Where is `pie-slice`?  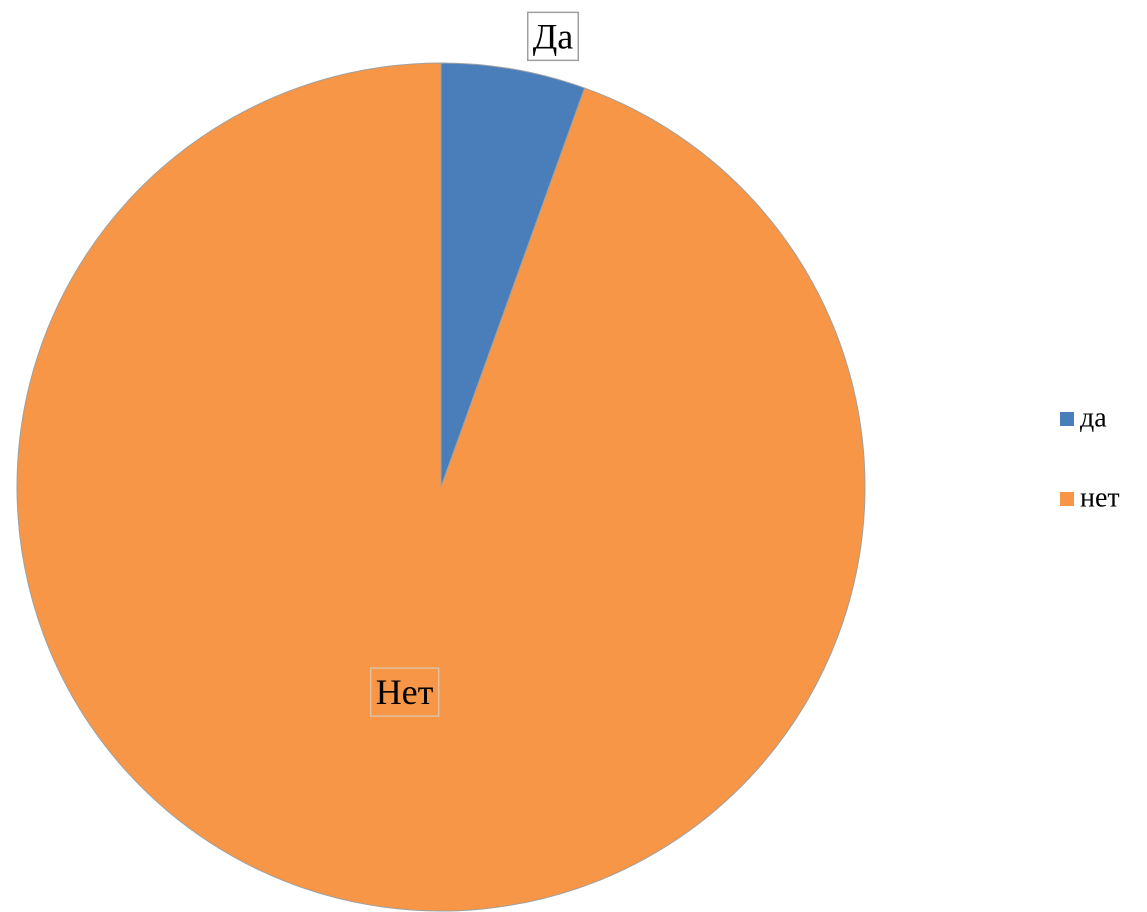 pie-slice is located at coordinates (513, 275).